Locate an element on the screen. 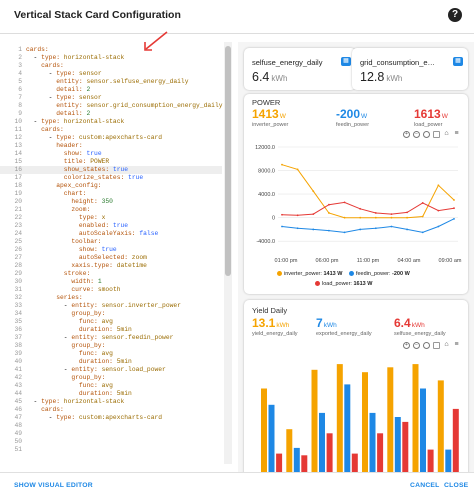 The image size is (474, 498). editor-line: 16 show_states: true is located at coordinates (111, 170).